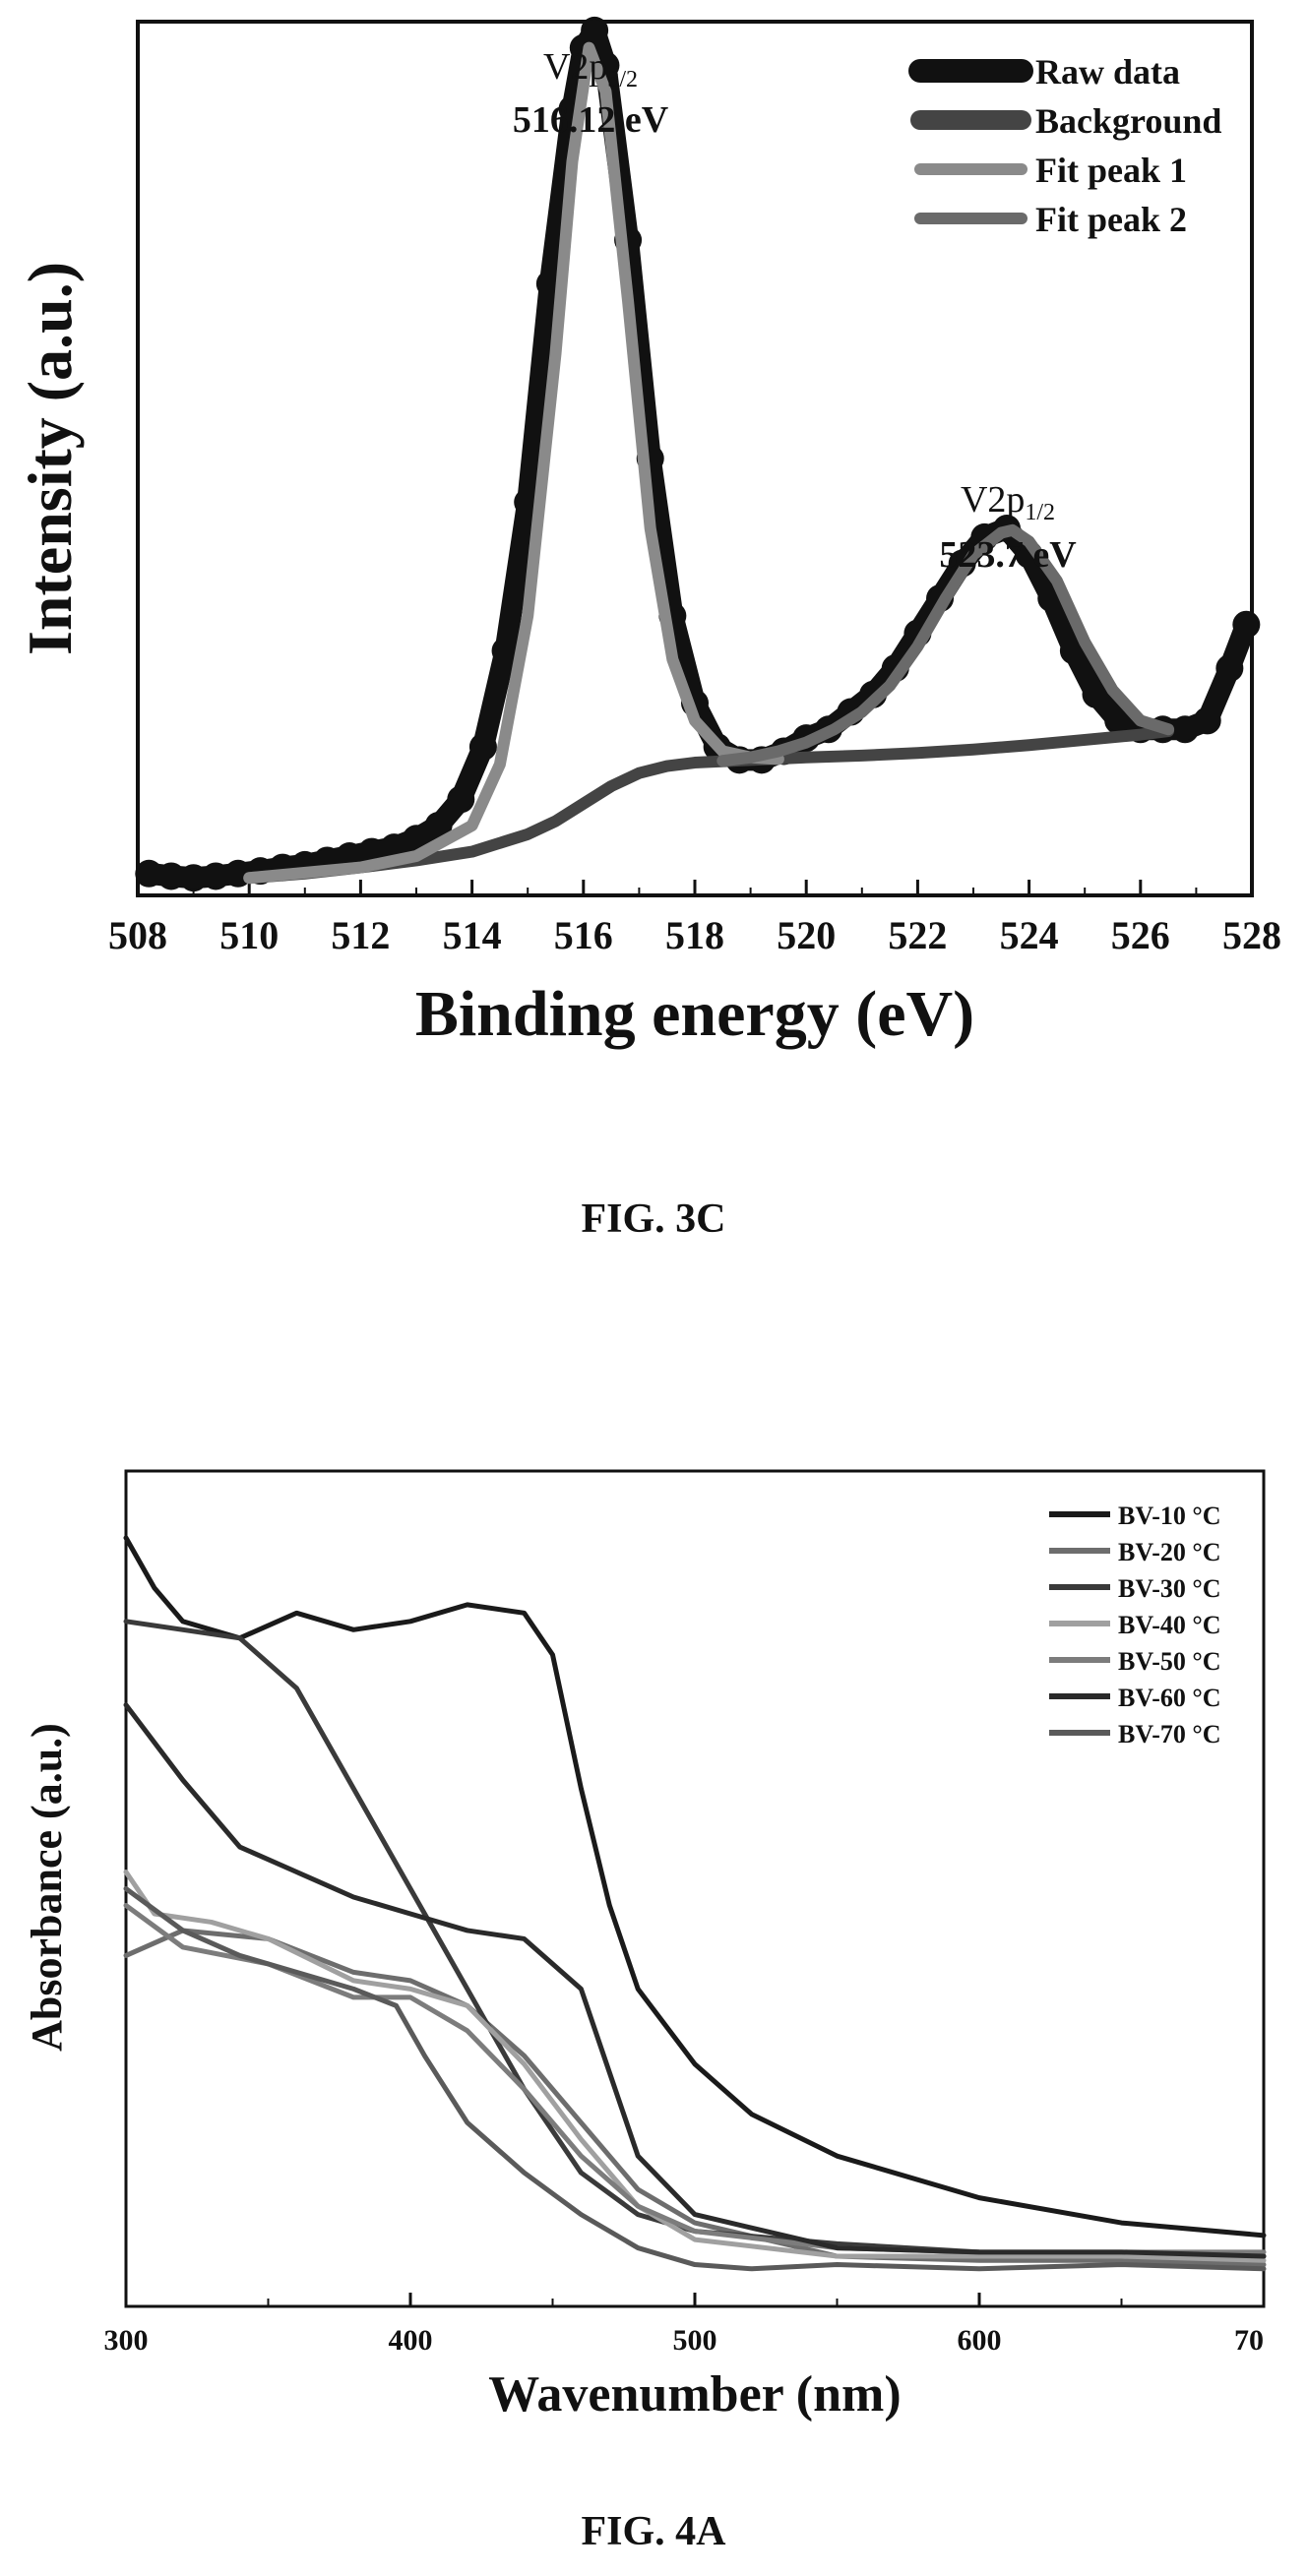 This screenshot has height=2576, width=1308. I want to click on absorbance-legend-label: BV-70 °C, so click(1169, 1734).